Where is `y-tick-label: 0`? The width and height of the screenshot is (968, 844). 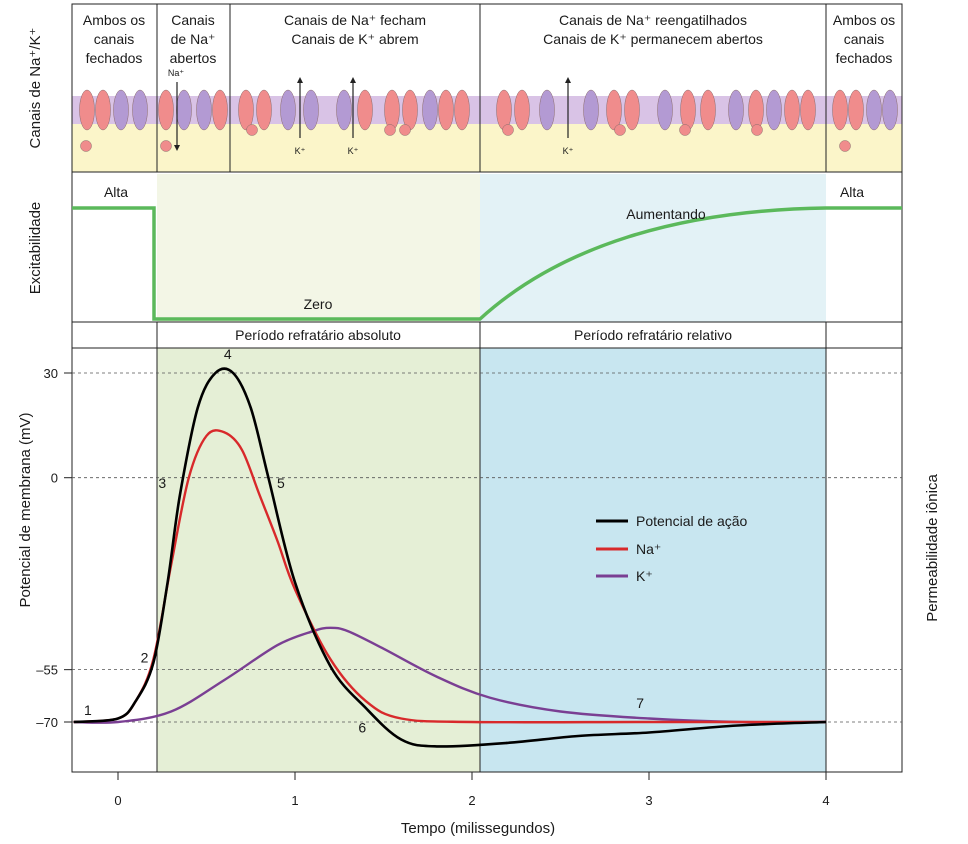
y-tick-label: 0 is located at coordinates (54, 478).